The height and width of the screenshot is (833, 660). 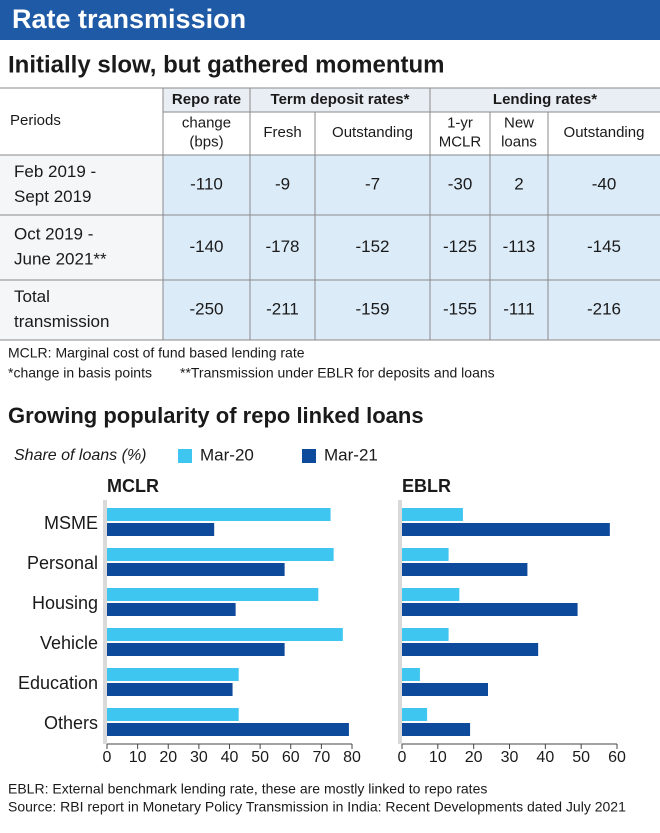 What do you see at coordinates (604, 183) in the screenshot?
I see `table-value: -40` at bounding box center [604, 183].